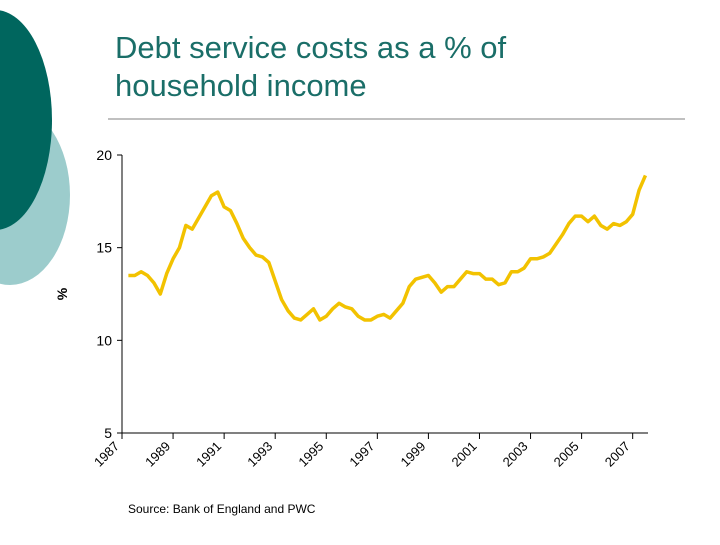  What do you see at coordinates (104, 340) in the screenshot?
I see `y-tick-label: 10` at bounding box center [104, 340].